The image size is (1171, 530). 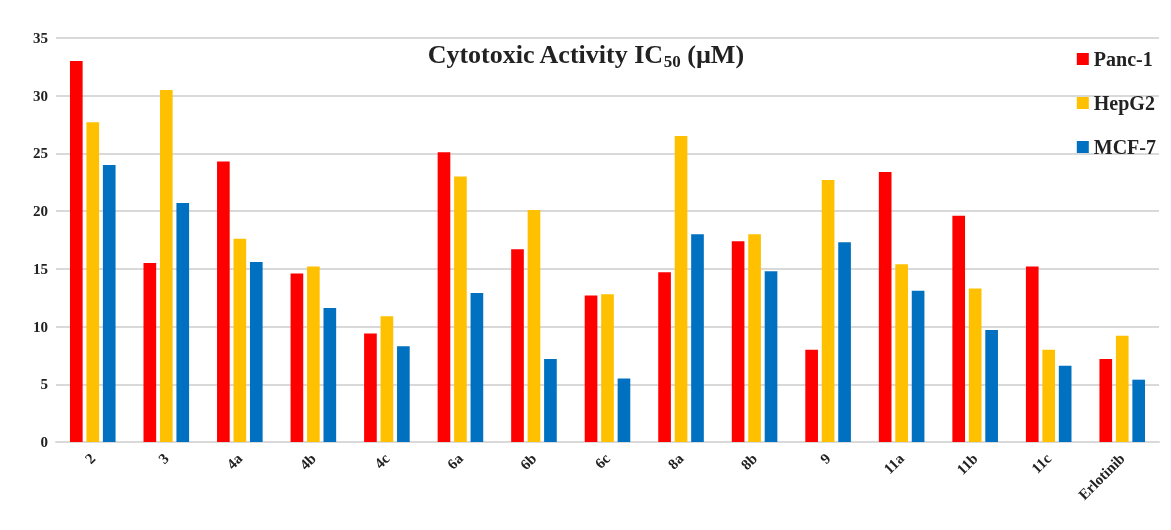 What do you see at coordinates (676, 461) in the screenshot?
I see `x-tick-label: 8a` at bounding box center [676, 461].